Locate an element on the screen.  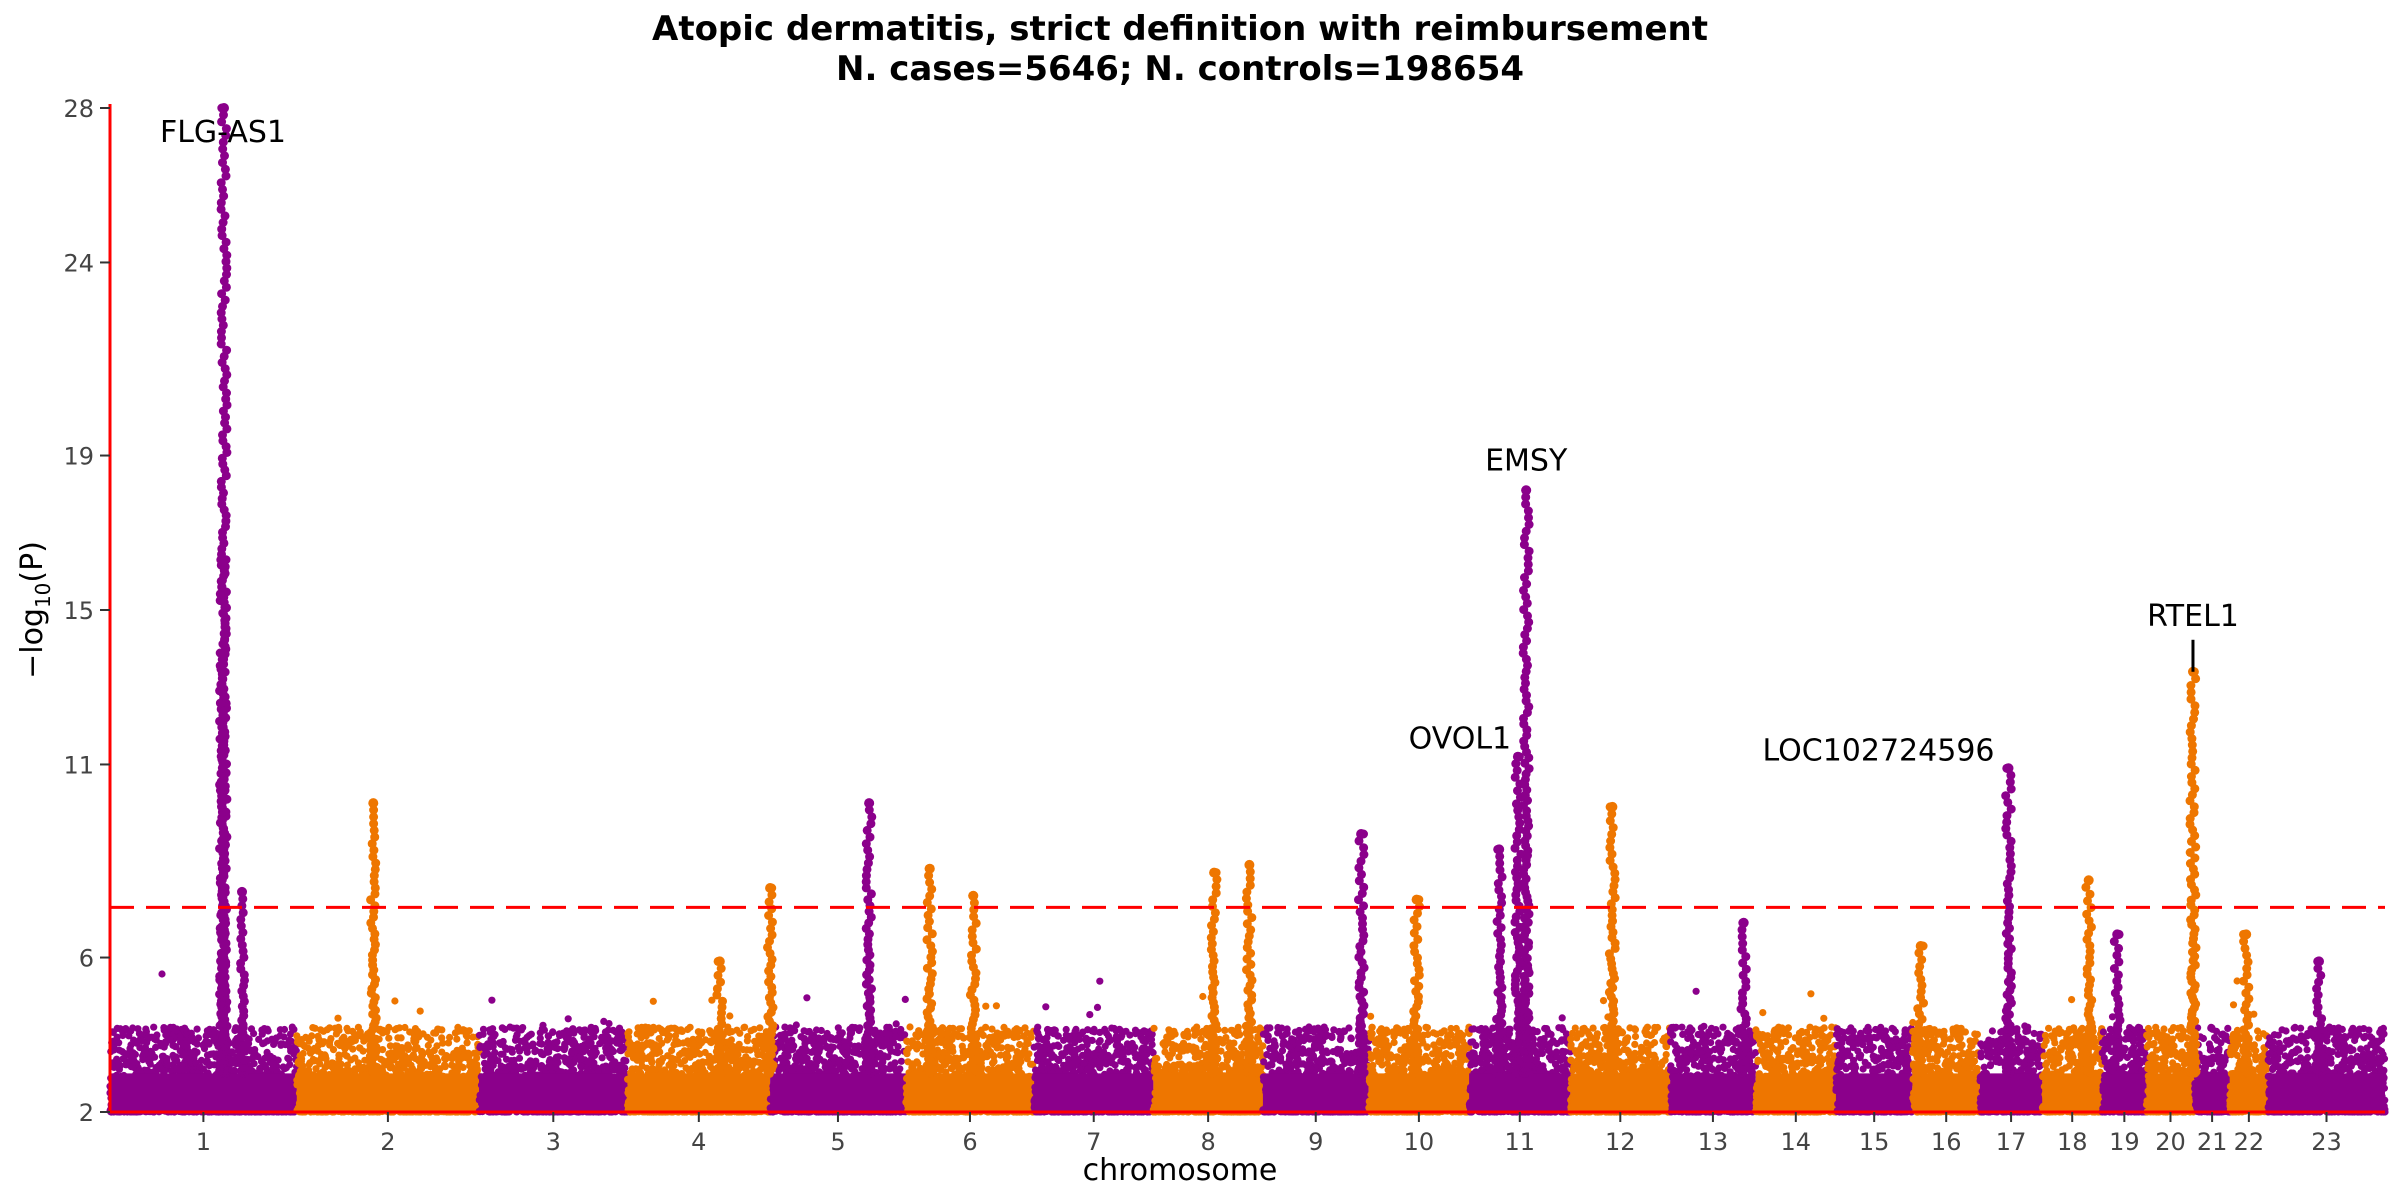
chromosome-4-points is located at coordinates (699, 1056).